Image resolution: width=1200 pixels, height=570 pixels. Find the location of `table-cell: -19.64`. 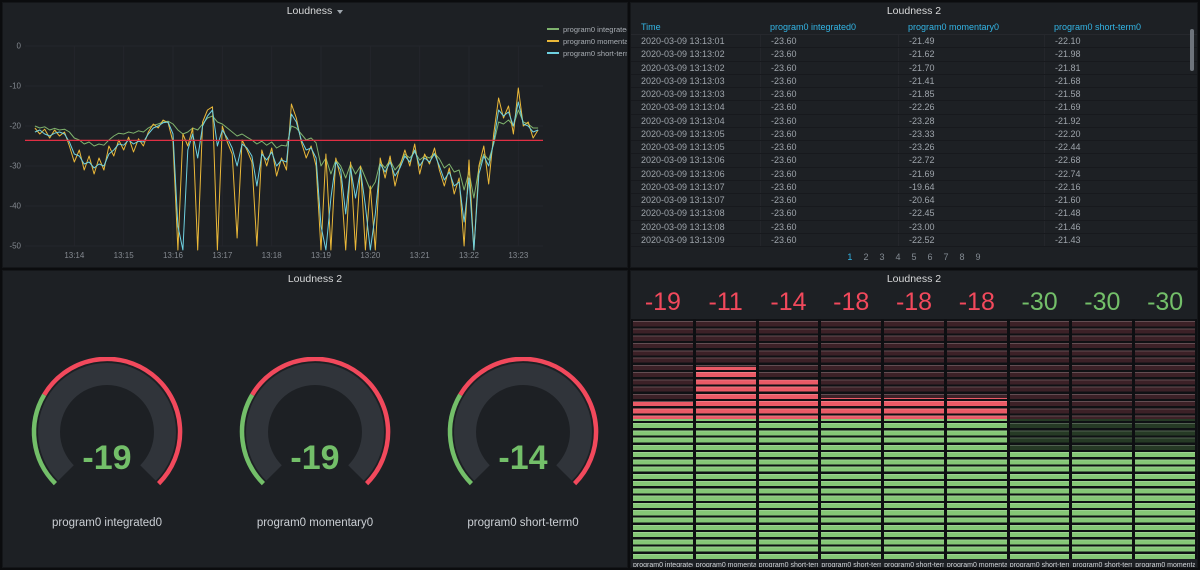

table-cell: -19.64 is located at coordinates (971, 186).